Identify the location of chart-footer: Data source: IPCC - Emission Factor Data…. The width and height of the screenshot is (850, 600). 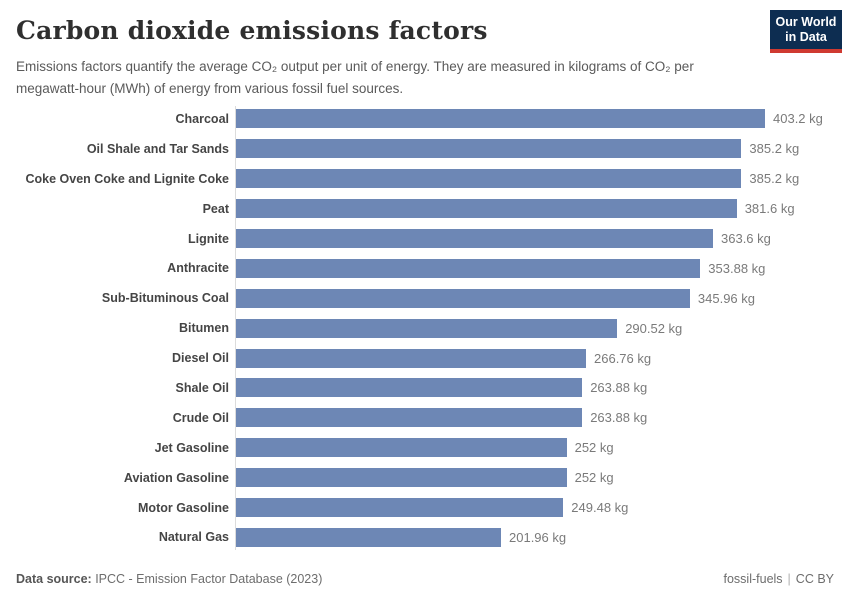
(425, 579).